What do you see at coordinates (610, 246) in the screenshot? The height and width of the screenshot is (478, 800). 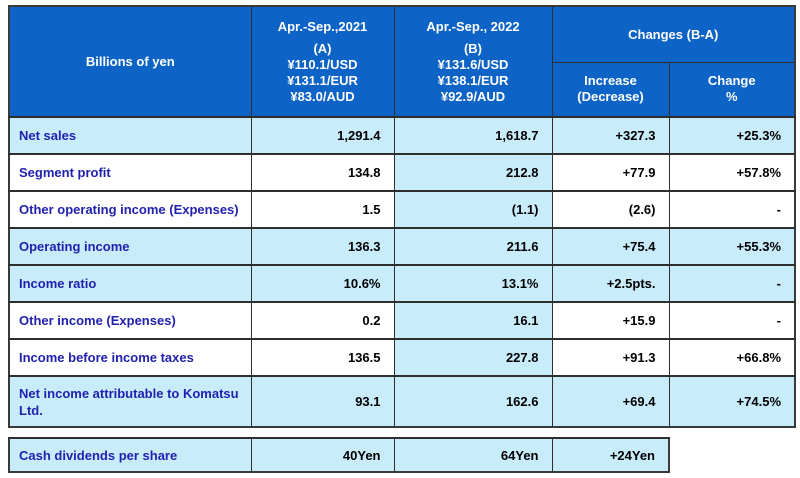 I see `value-increase: +75.4` at bounding box center [610, 246].